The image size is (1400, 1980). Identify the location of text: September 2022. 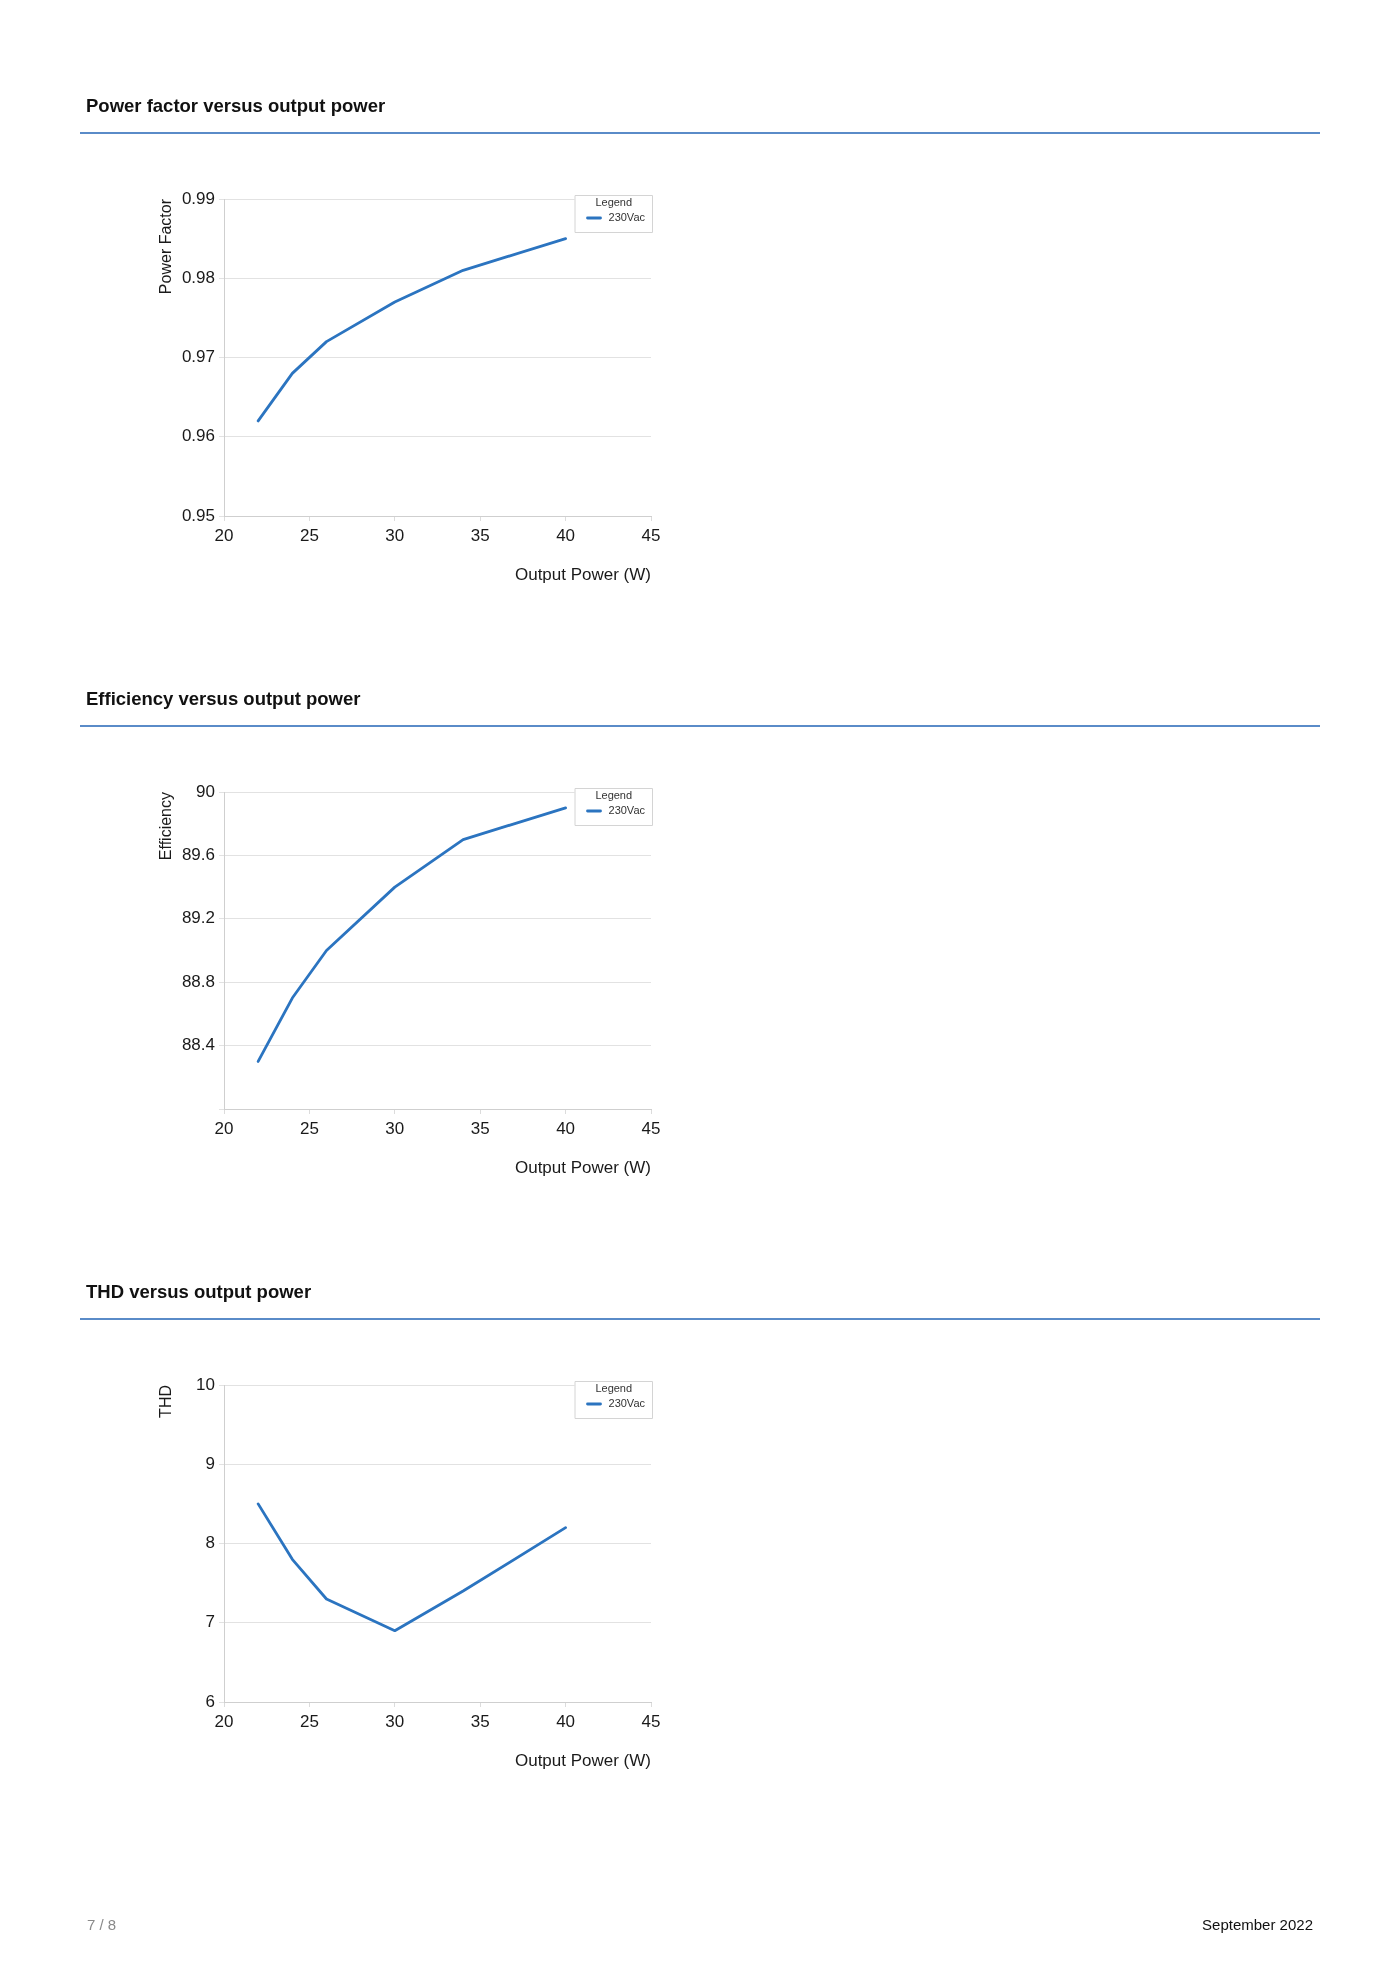
(1257, 1925).